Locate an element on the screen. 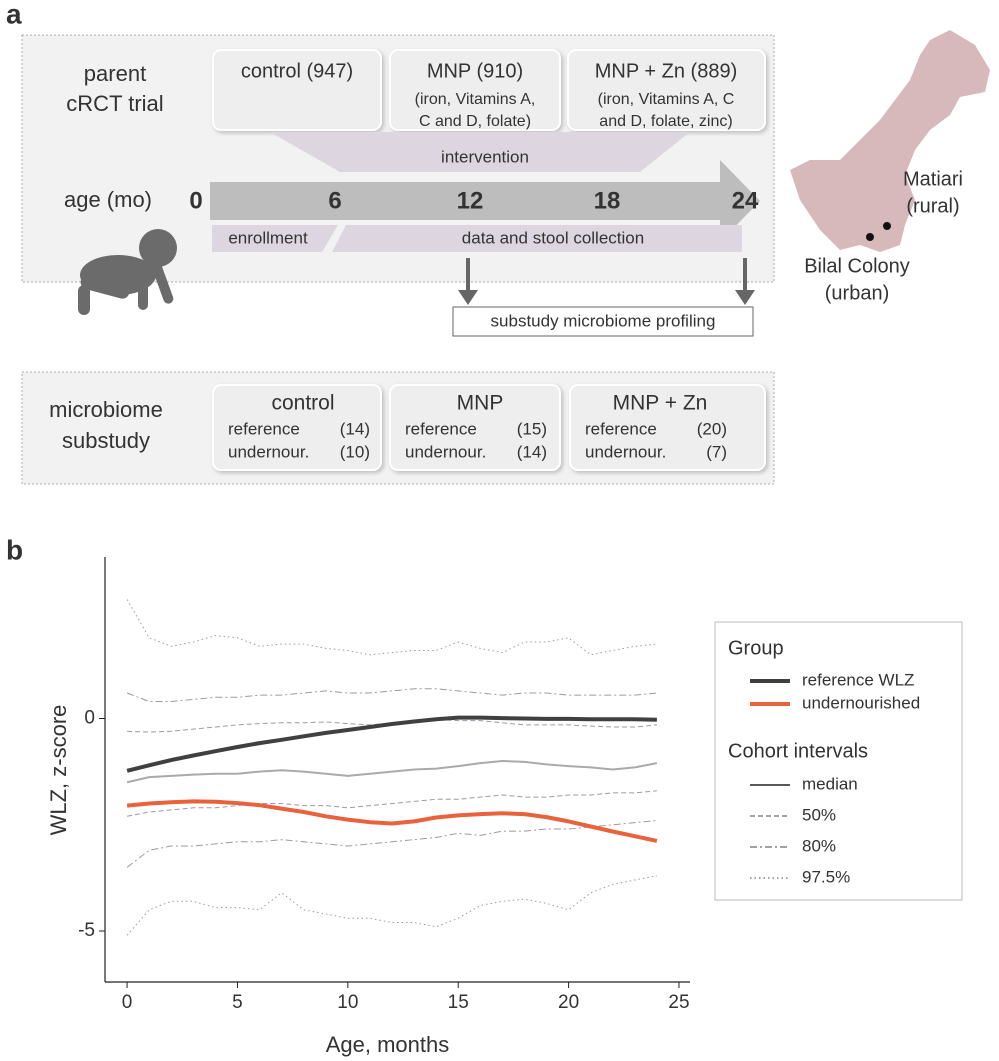 This screenshot has height=1061, width=999. x-tick-label: 0 is located at coordinates (127, 1002).